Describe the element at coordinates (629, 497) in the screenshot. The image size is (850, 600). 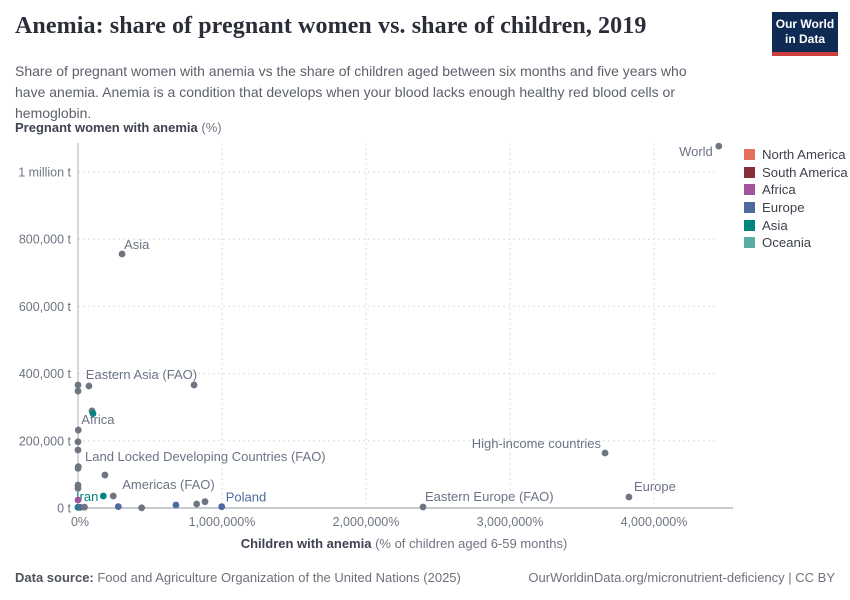
I see `data-point-europe` at that location.